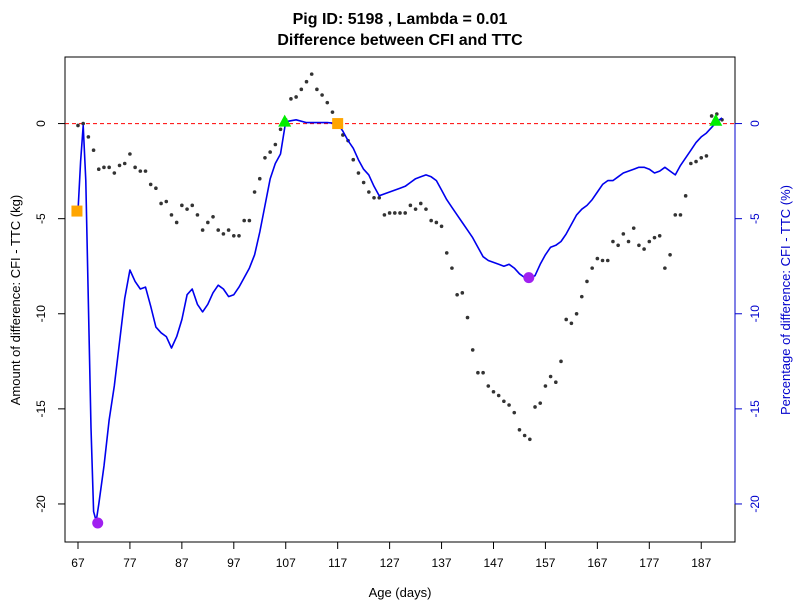 This screenshot has height=600, width=800. Describe the element at coordinates (78, 563) in the screenshot. I see `x-tick-label: 67` at that location.